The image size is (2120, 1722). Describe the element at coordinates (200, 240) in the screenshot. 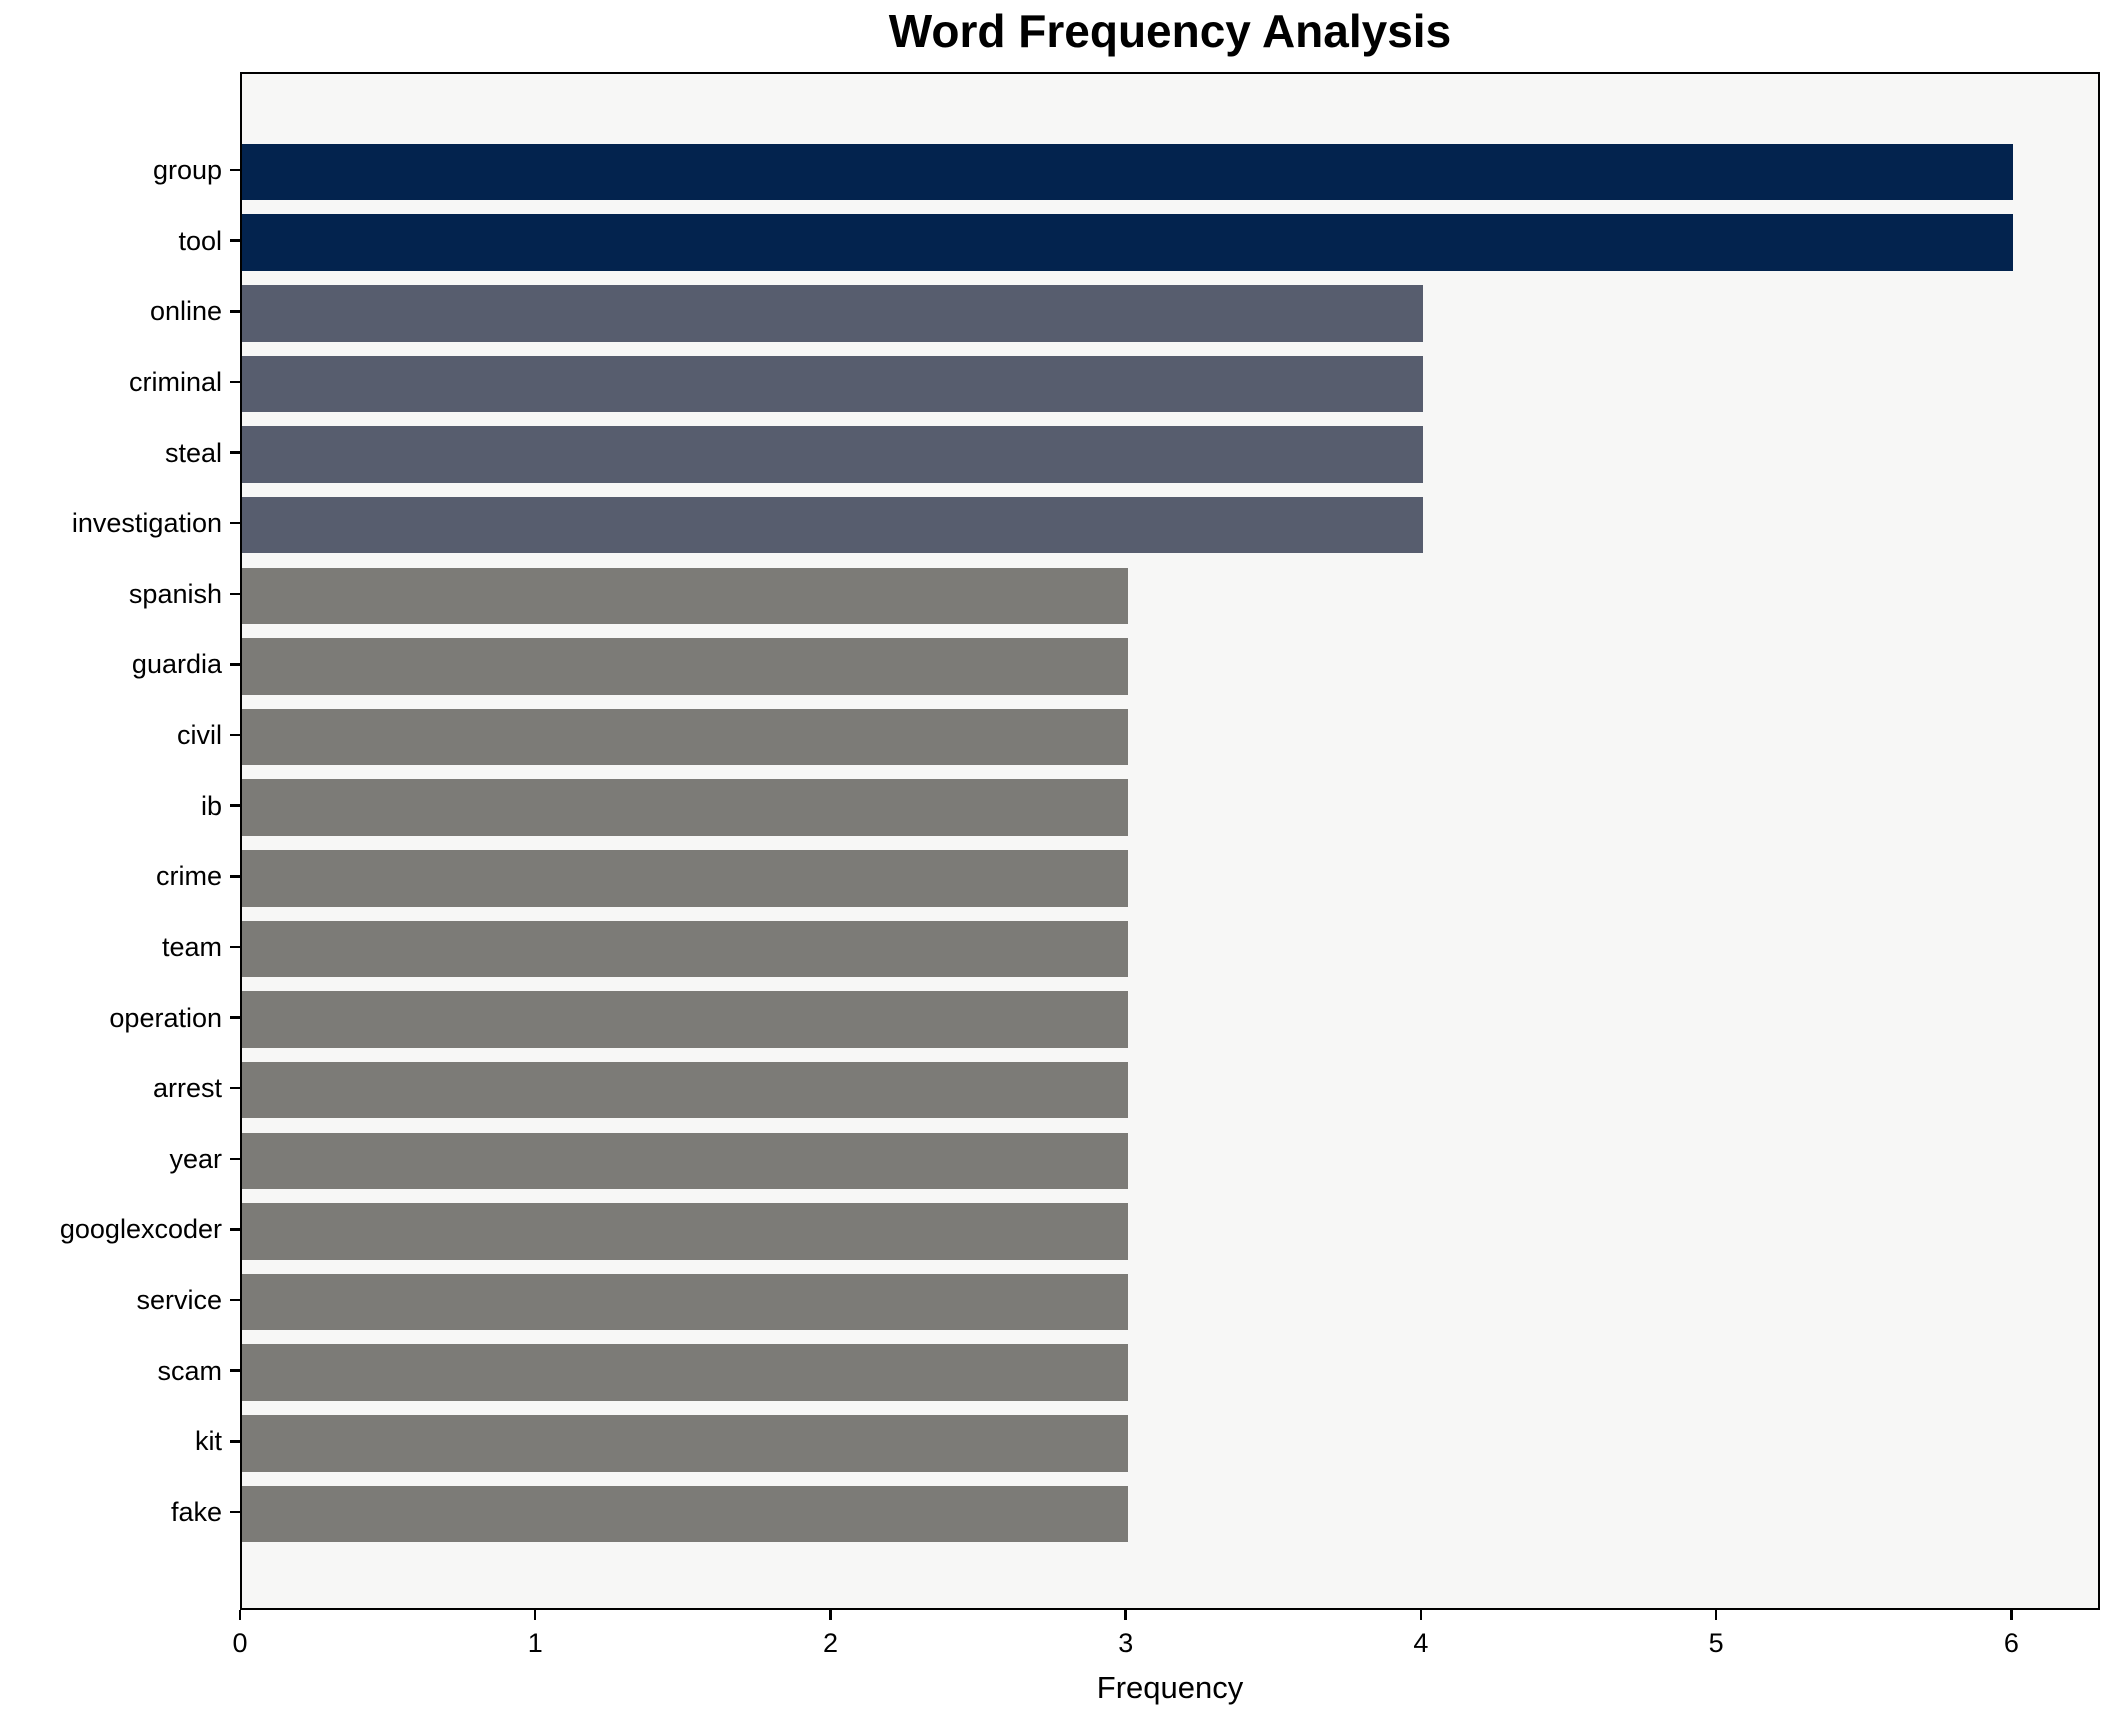

I see `y-tick-label: tool` at that location.